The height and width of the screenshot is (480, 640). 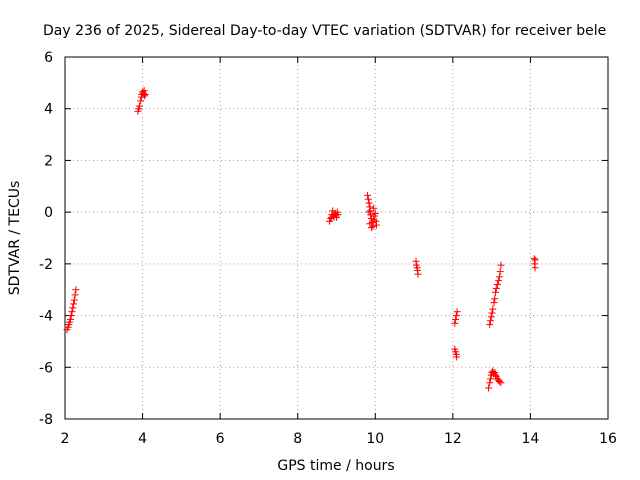 What do you see at coordinates (46, 317) in the screenshot?
I see `y-tick-label: -4` at bounding box center [46, 317].